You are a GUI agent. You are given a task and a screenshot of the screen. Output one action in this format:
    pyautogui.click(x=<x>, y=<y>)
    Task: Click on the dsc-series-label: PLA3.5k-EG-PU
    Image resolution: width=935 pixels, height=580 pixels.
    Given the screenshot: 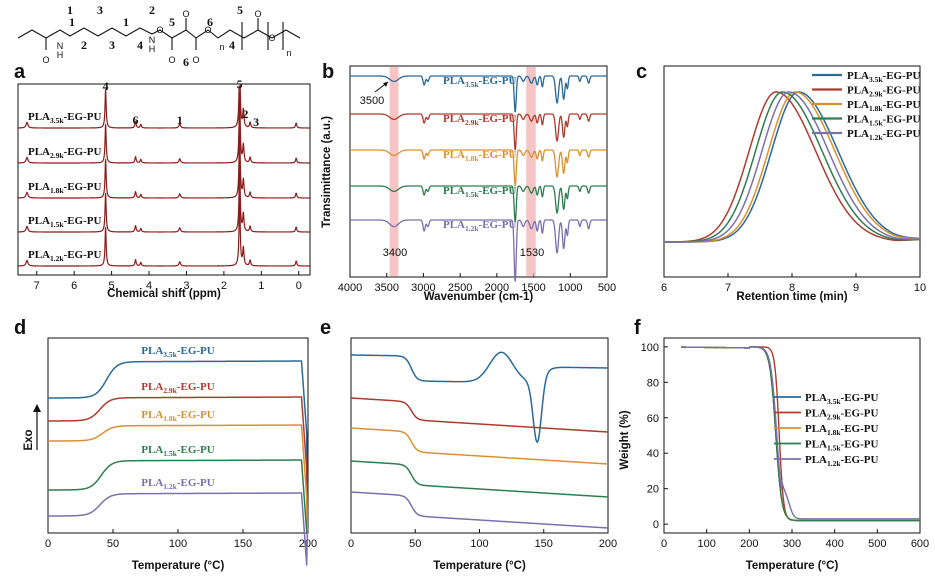 What is the action you would take?
    pyautogui.click(x=177, y=352)
    